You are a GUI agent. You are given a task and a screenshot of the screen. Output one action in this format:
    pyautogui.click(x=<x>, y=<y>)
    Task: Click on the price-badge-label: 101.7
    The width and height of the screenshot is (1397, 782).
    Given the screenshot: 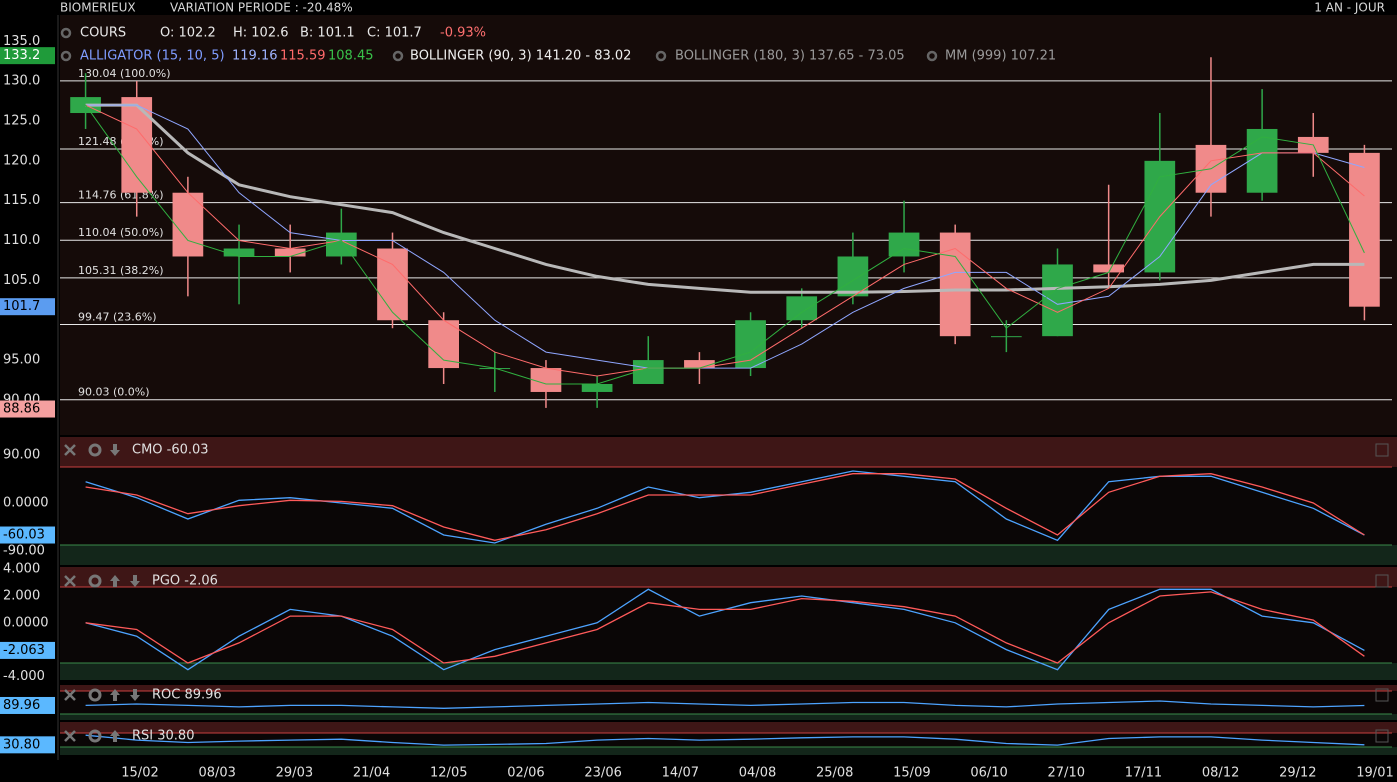 What is the action you would take?
    pyautogui.click(x=21, y=306)
    